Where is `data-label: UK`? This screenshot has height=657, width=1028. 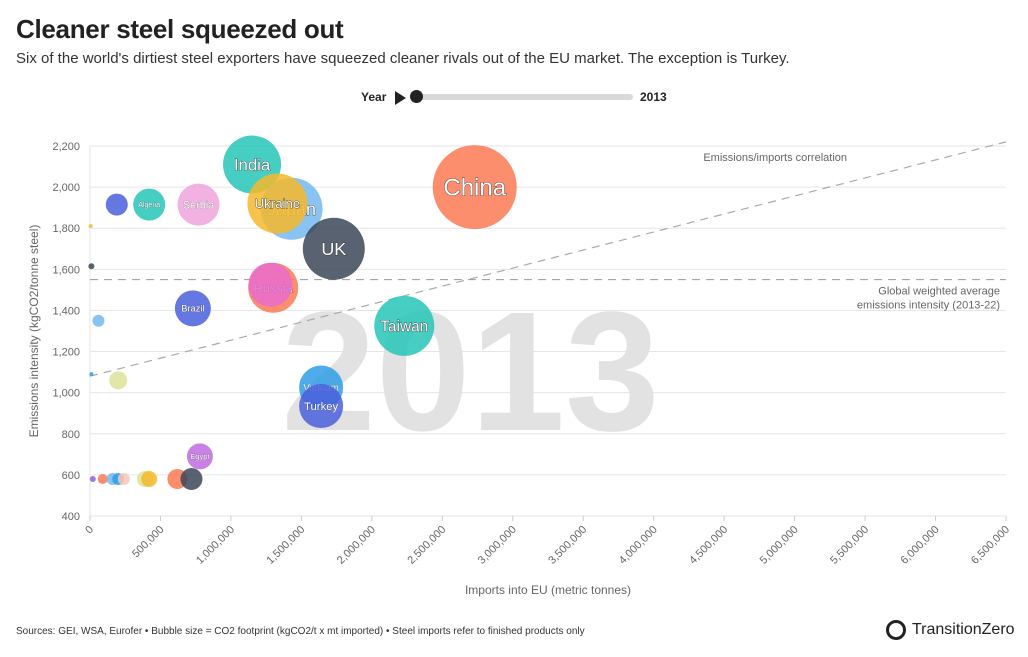
data-label: UK is located at coordinates (333, 249).